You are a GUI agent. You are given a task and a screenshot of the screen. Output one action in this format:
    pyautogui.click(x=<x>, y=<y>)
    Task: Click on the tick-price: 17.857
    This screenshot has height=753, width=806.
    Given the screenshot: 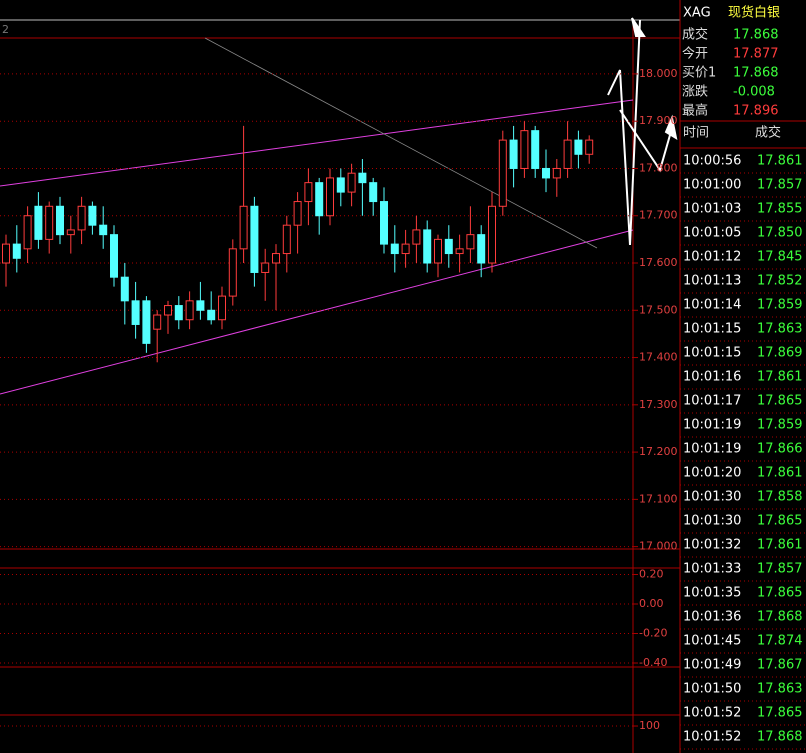 What is the action you would take?
    pyautogui.click(x=780, y=185)
    